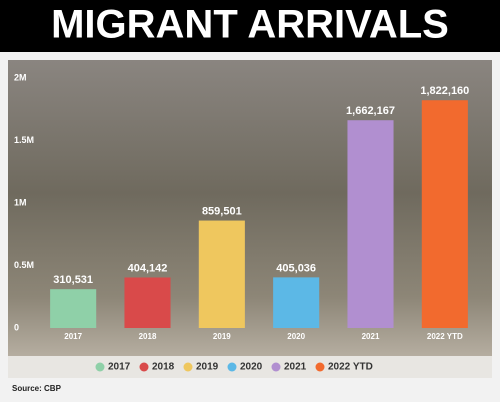 This screenshot has height=402, width=500. Describe the element at coordinates (20, 202) in the screenshot. I see `y-tick-label: 1M` at that location.